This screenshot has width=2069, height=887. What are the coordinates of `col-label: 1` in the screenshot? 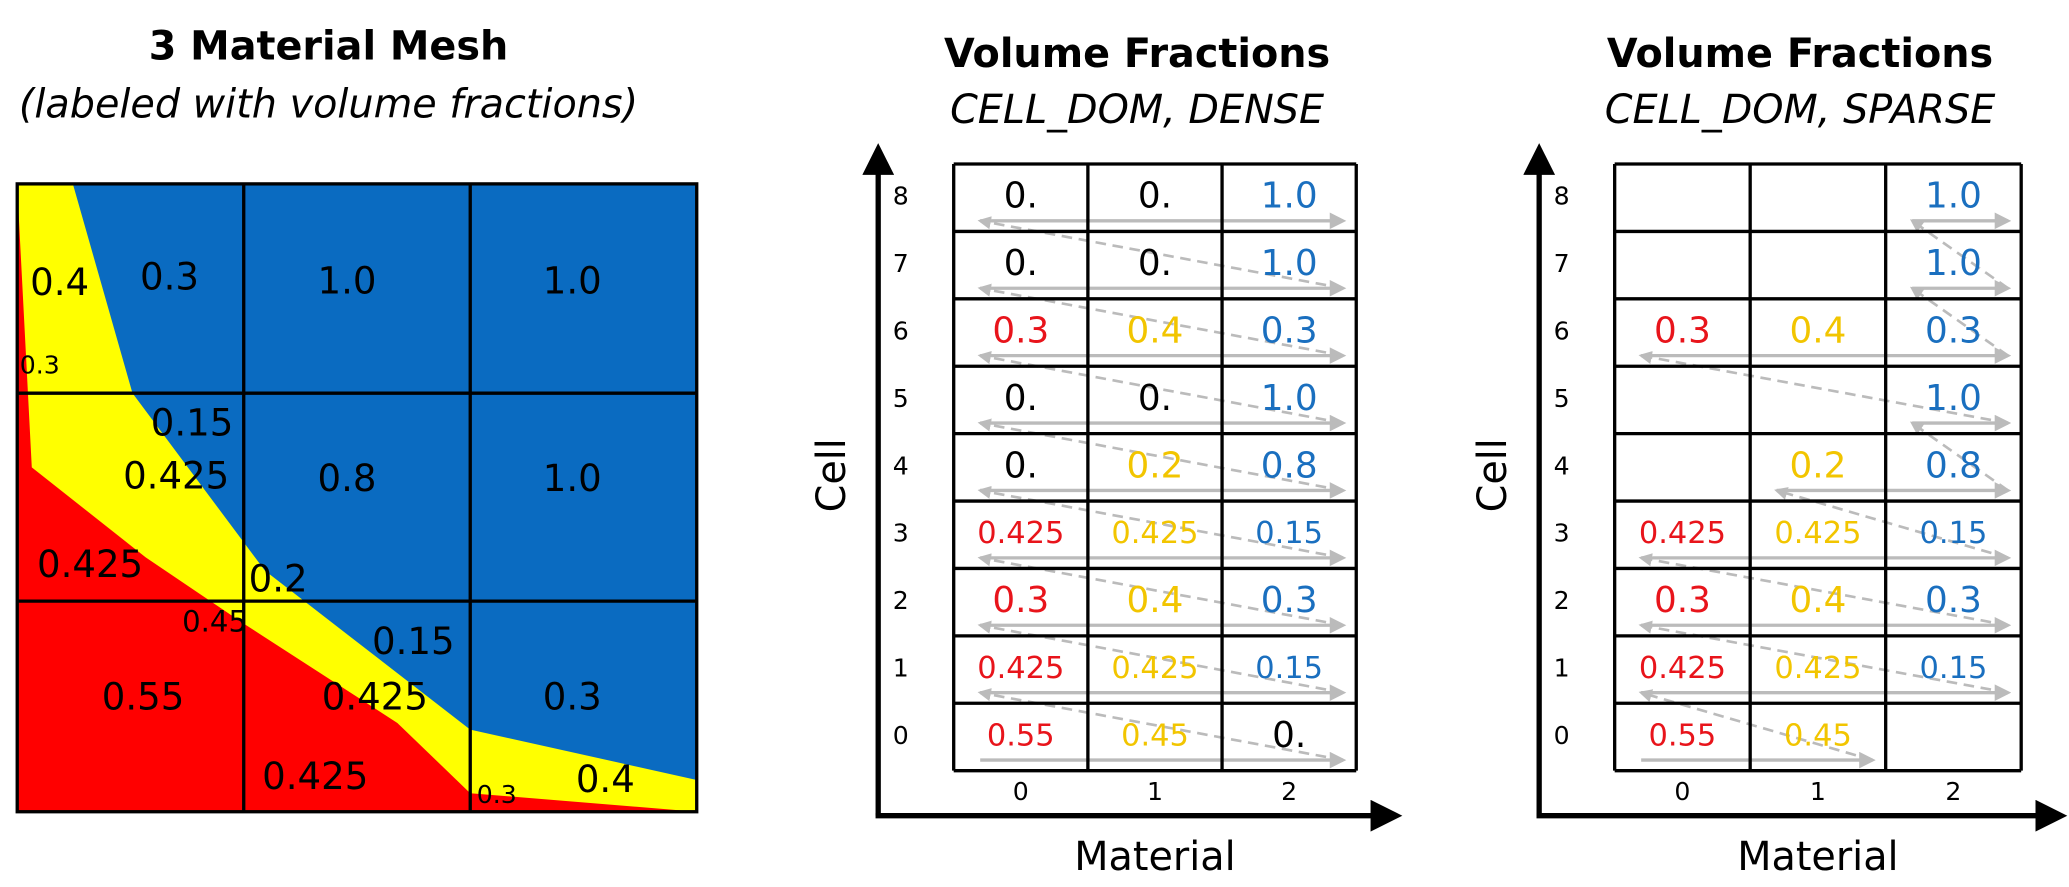 It's located at (1818, 791).